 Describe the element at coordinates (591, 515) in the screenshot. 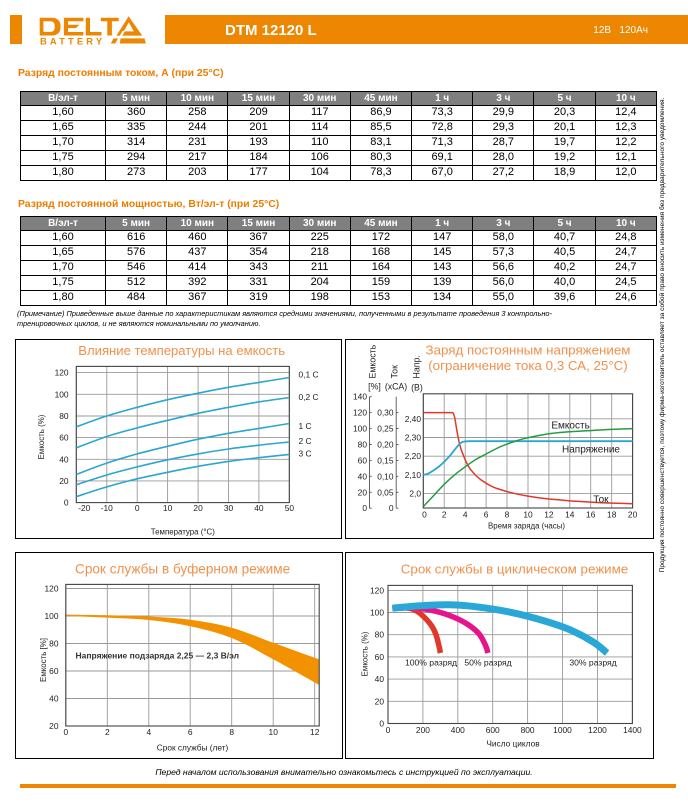

I see `svg-text: 16` at that location.